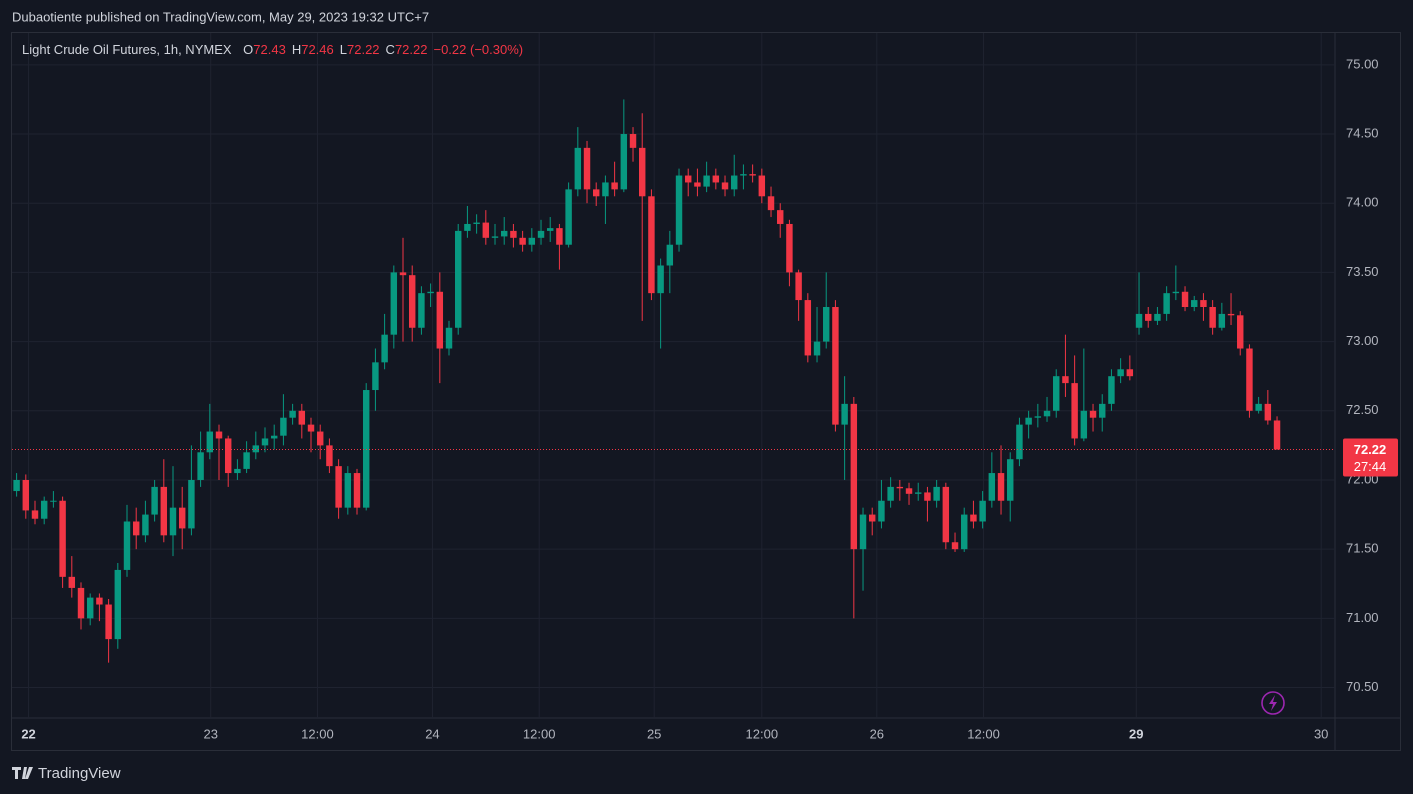  Describe the element at coordinates (296, 49) in the screenshot. I see `legend-label: H` at that location.